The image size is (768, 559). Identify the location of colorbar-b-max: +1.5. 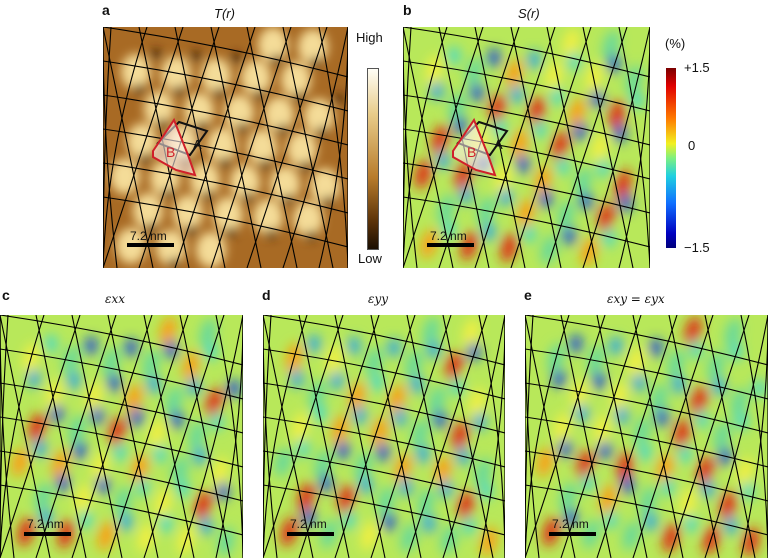
(697, 67).